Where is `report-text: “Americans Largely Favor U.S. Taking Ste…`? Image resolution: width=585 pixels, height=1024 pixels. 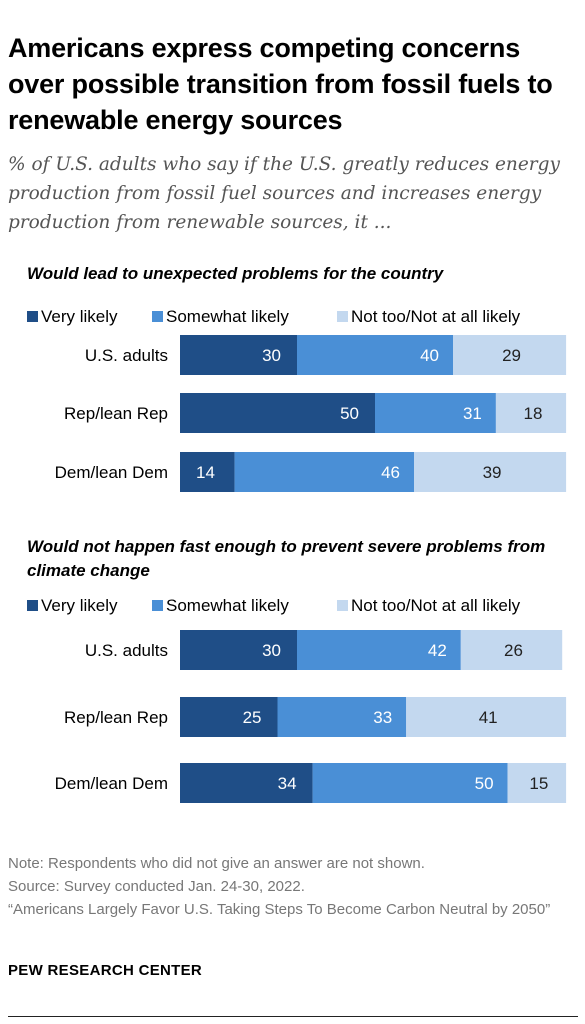 report-text: “Americans Largely Favor U.S. Taking Ste… is located at coordinates (279, 909).